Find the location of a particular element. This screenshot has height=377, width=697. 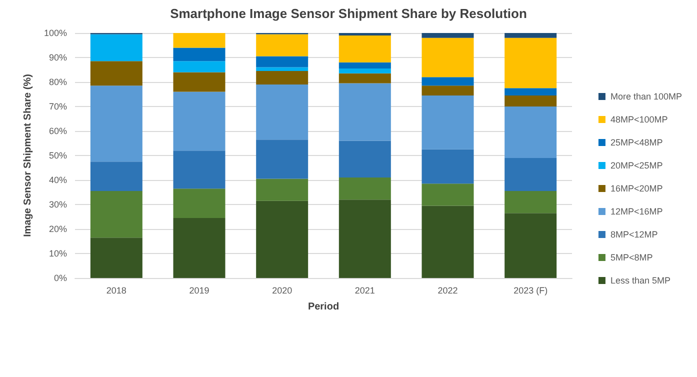

legend-label: 25MP<48MP is located at coordinates (636, 143).